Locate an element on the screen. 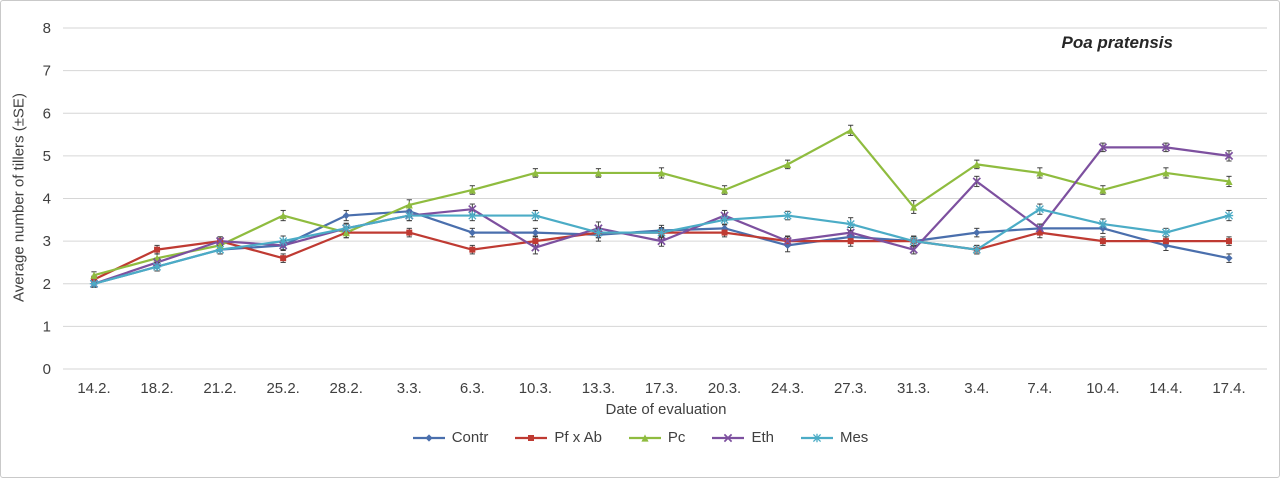  y-tick-label: 8 is located at coordinates (47, 28).